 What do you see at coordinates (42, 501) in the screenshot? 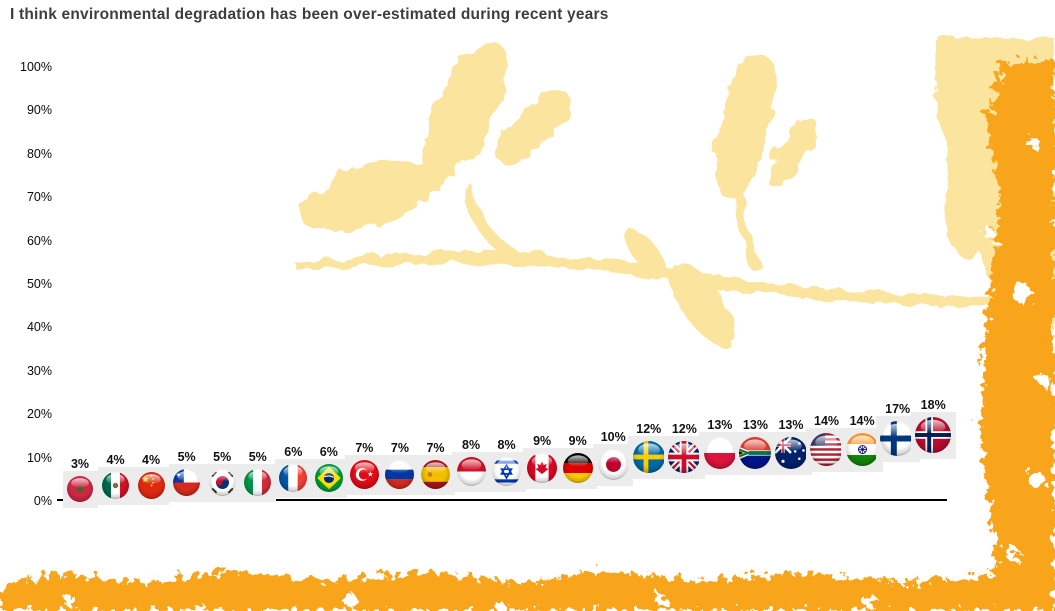
I see `y-tick-label: 0%` at bounding box center [42, 501].